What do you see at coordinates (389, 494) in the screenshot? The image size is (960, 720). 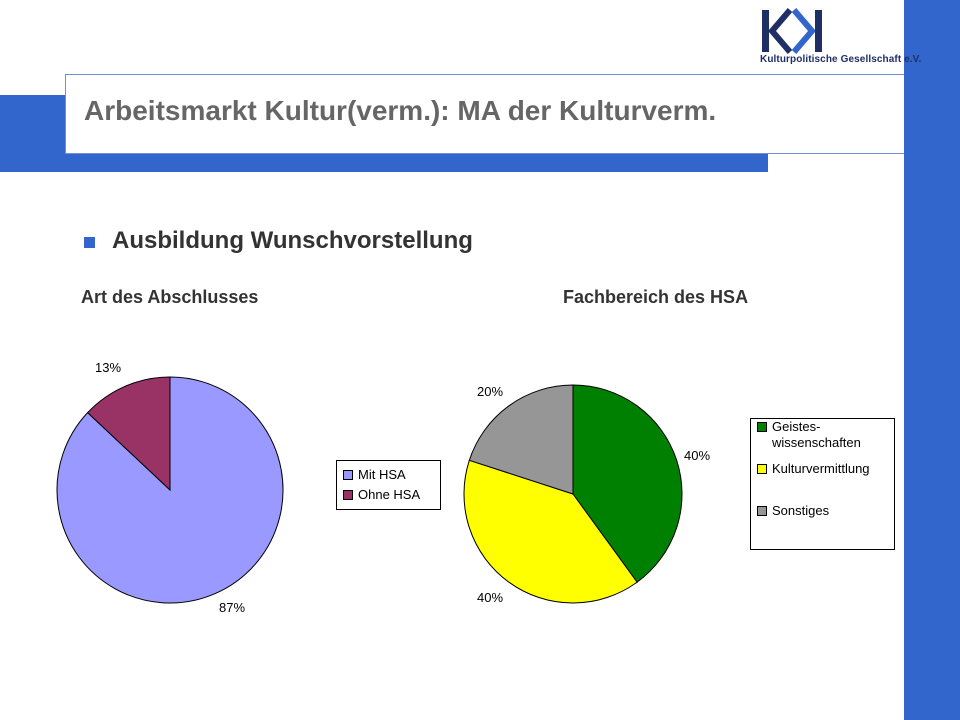 I see `legend-0-label-1: Ohne HSA` at bounding box center [389, 494].